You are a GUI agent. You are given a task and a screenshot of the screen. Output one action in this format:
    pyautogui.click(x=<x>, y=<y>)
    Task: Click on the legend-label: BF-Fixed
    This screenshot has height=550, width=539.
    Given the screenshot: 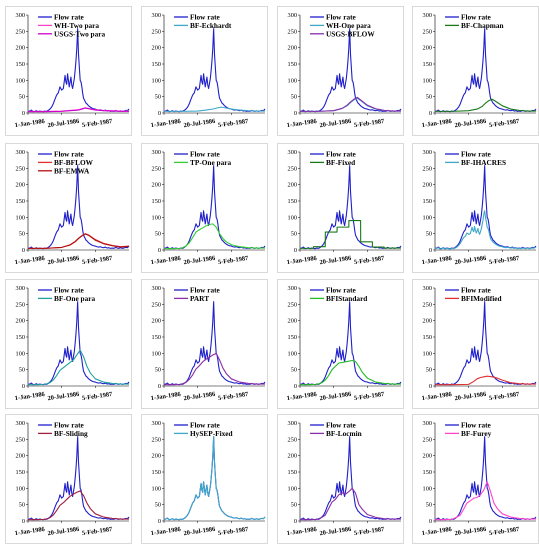 What is the action you would take?
    pyautogui.click(x=340, y=162)
    